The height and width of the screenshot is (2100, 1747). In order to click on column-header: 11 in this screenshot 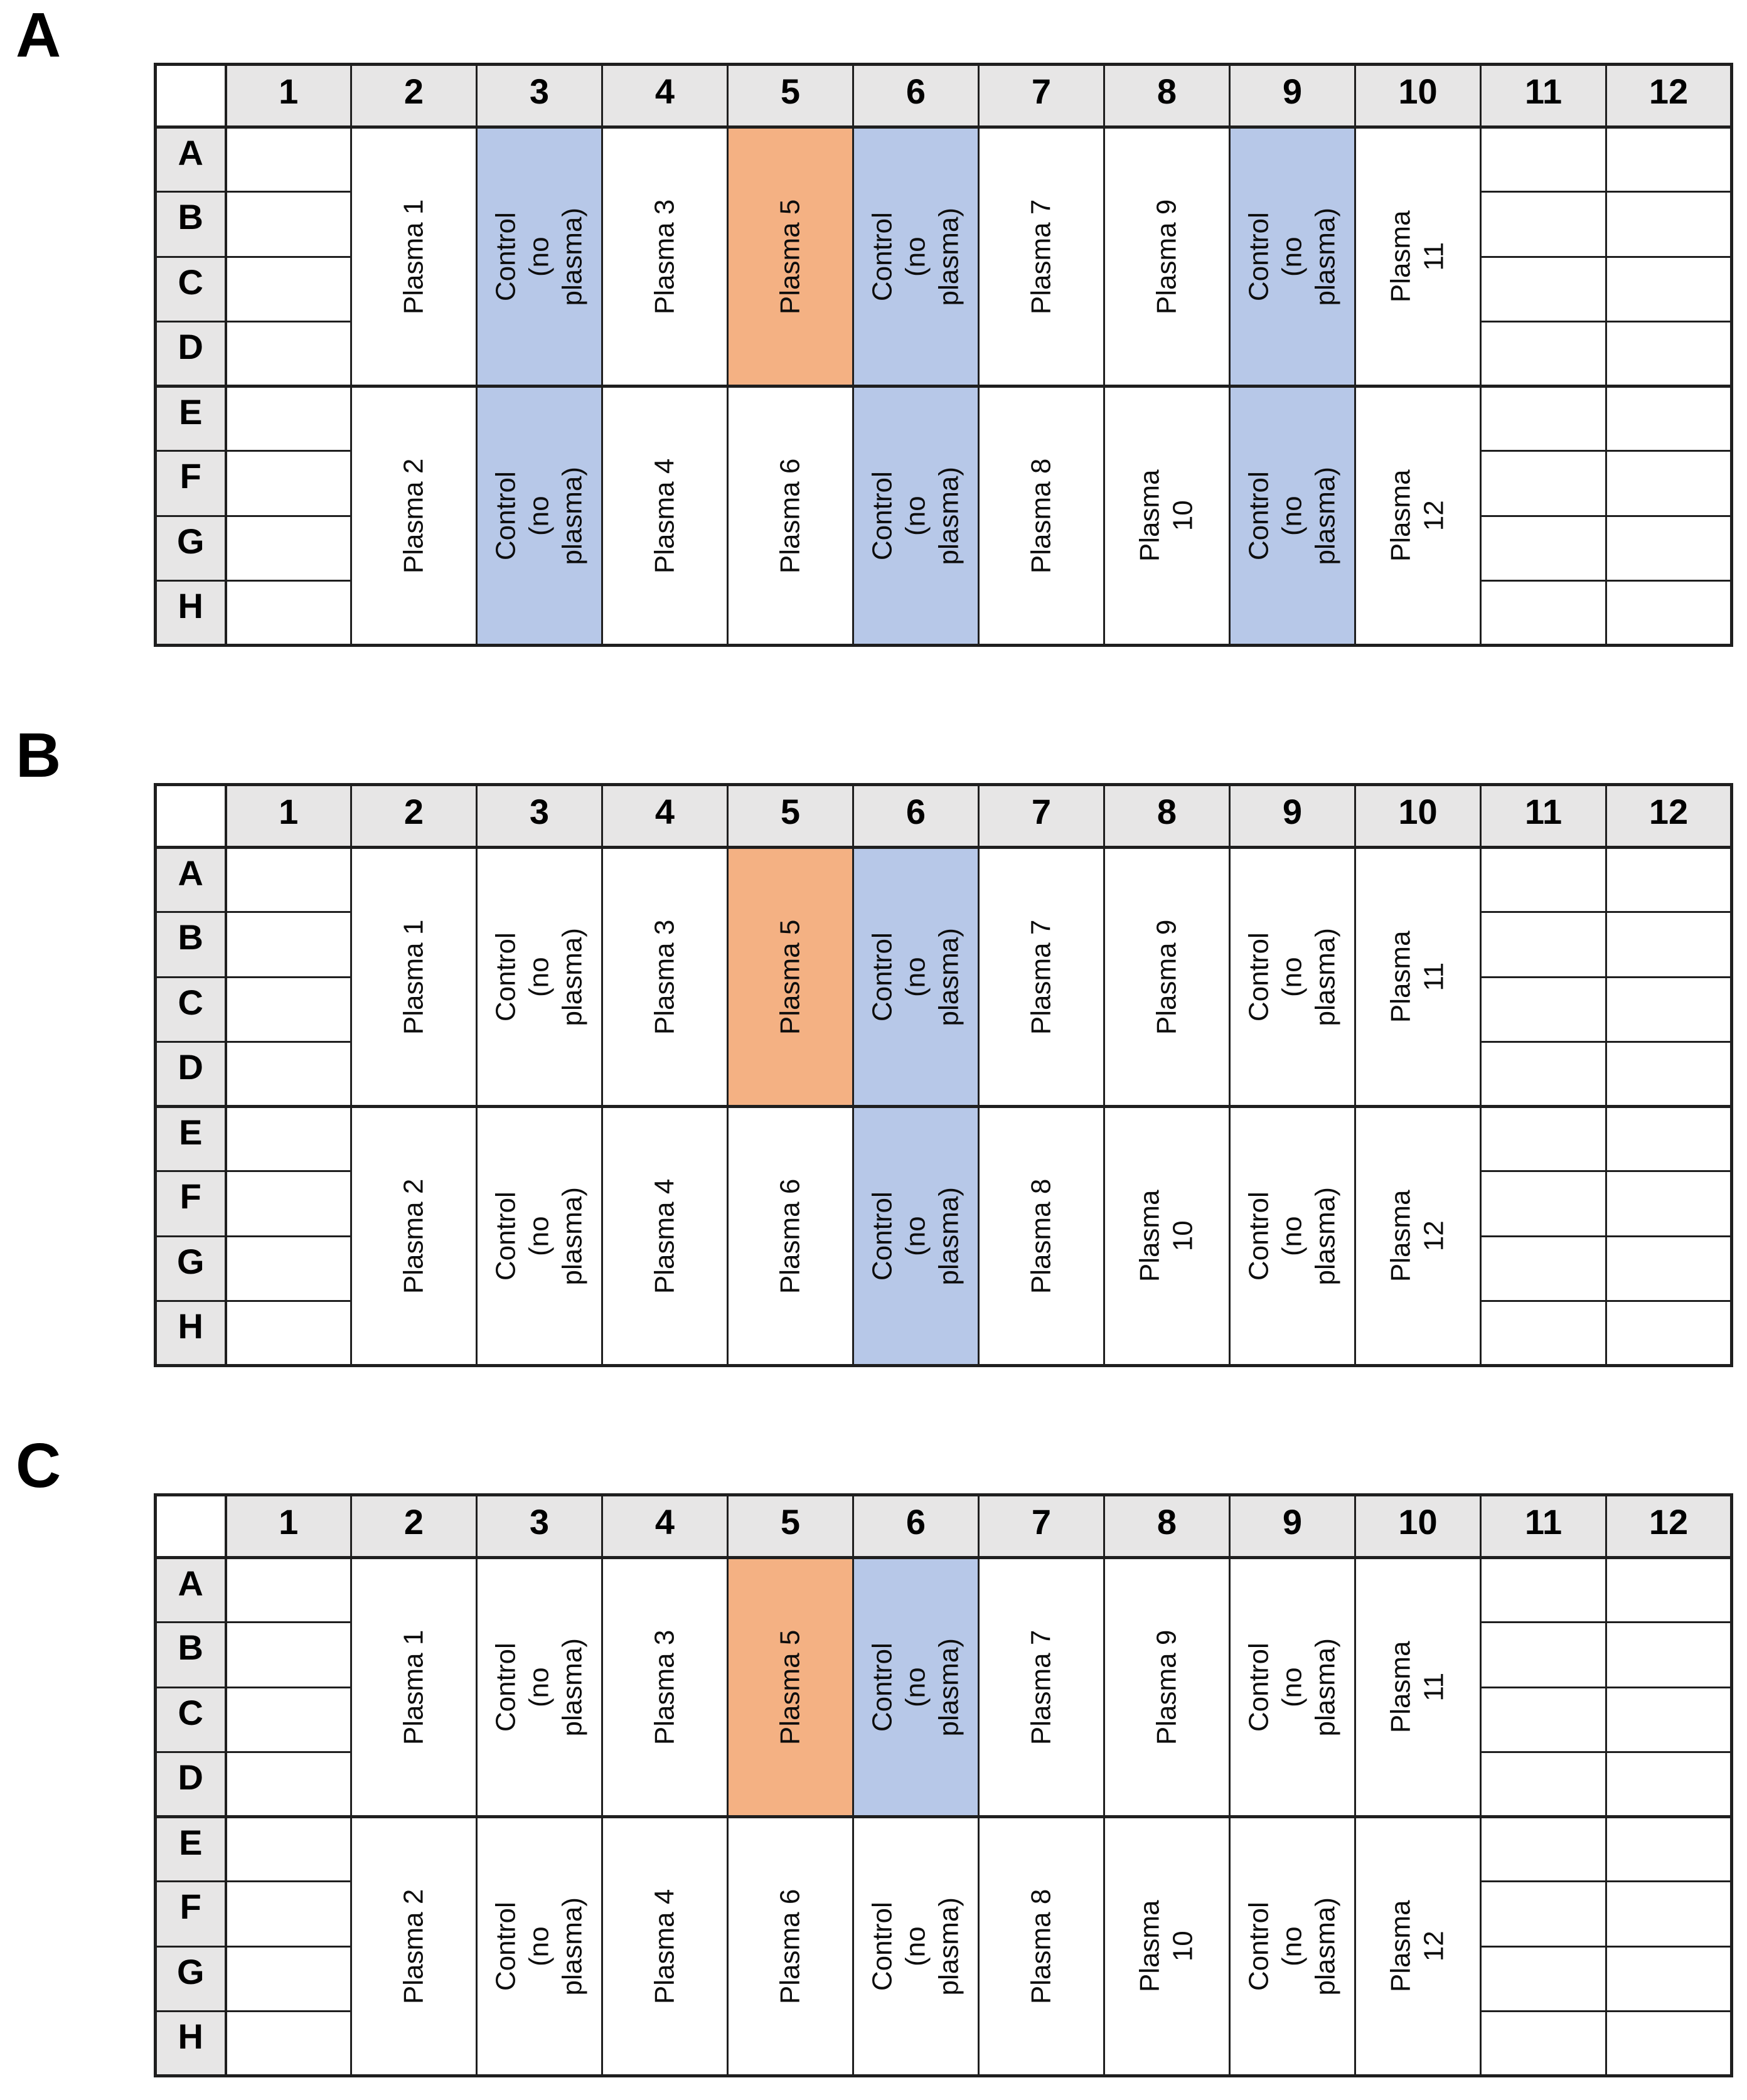, I will do `click(1543, 96)`.